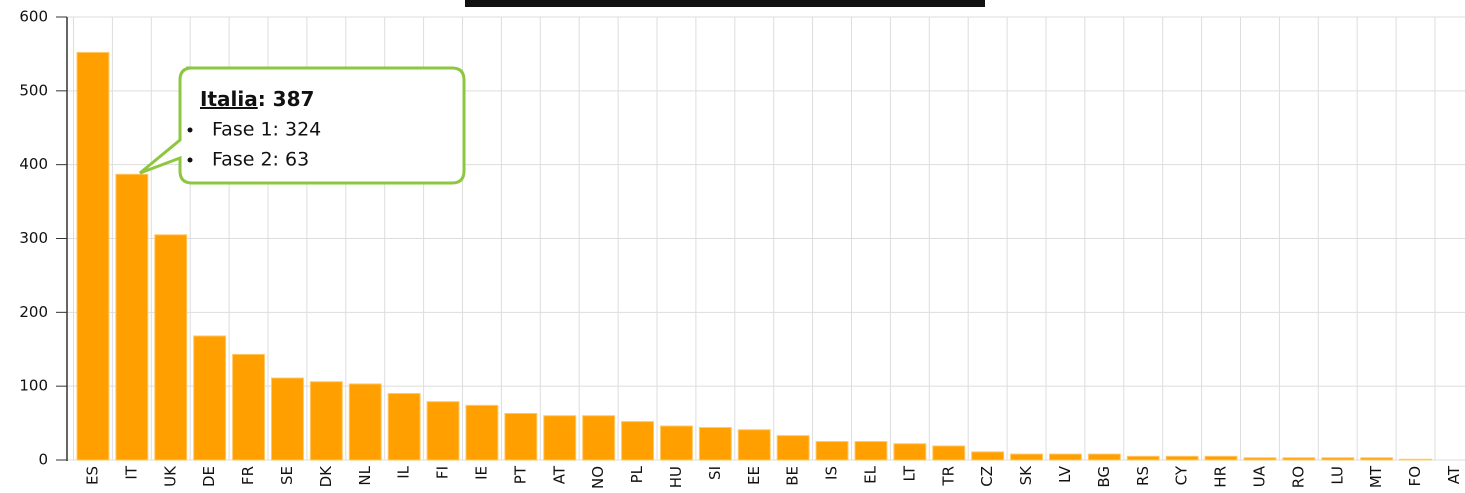 The image size is (1465, 493). I want to click on x-tick-label: LU, so click(1337, 475).